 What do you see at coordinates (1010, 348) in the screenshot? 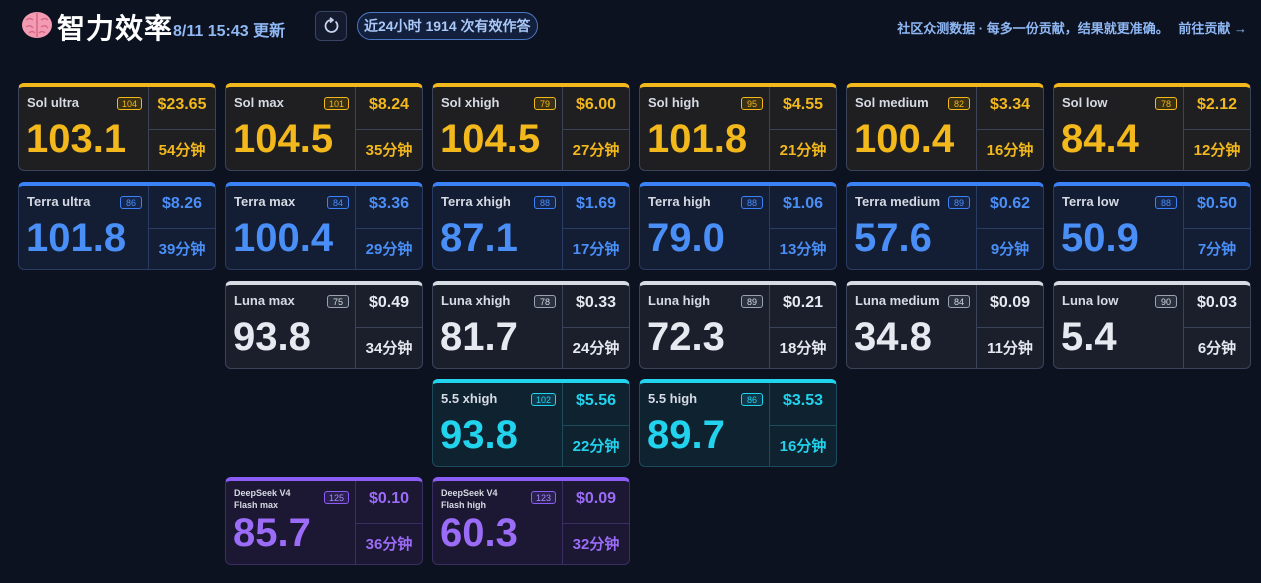
I see `time-value: 11分钟` at bounding box center [1010, 348].